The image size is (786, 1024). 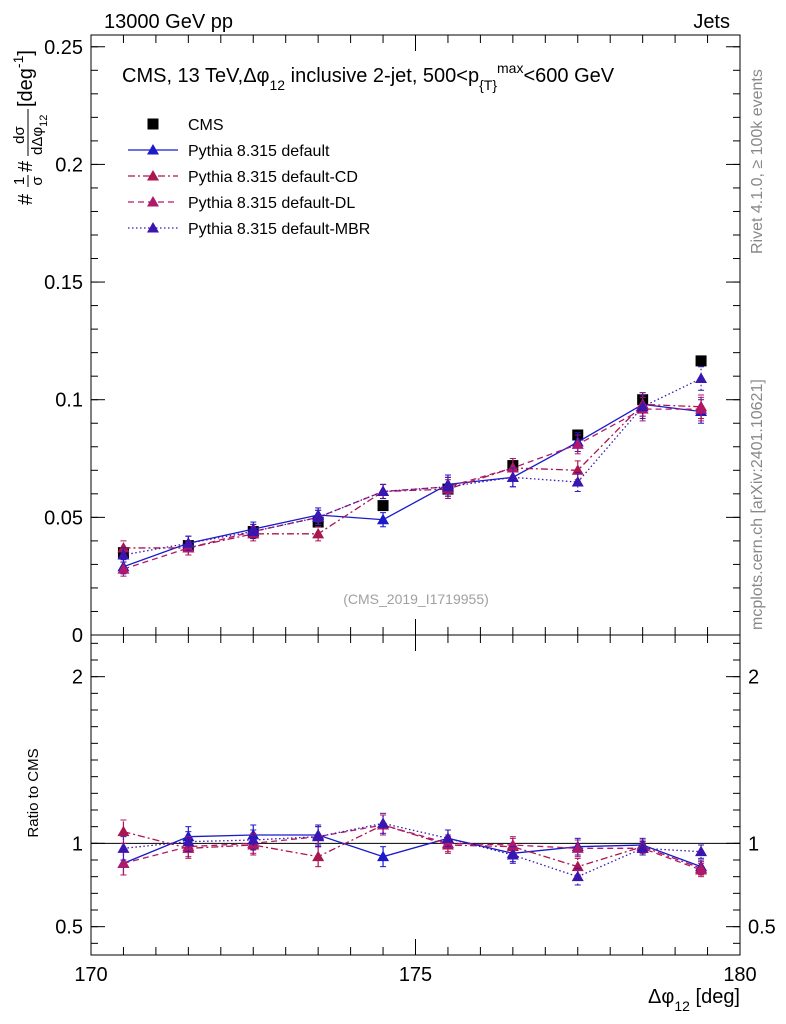 I want to click on legend-item-cd: Pythia 8.315 default-CD, so click(x=243, y=177).